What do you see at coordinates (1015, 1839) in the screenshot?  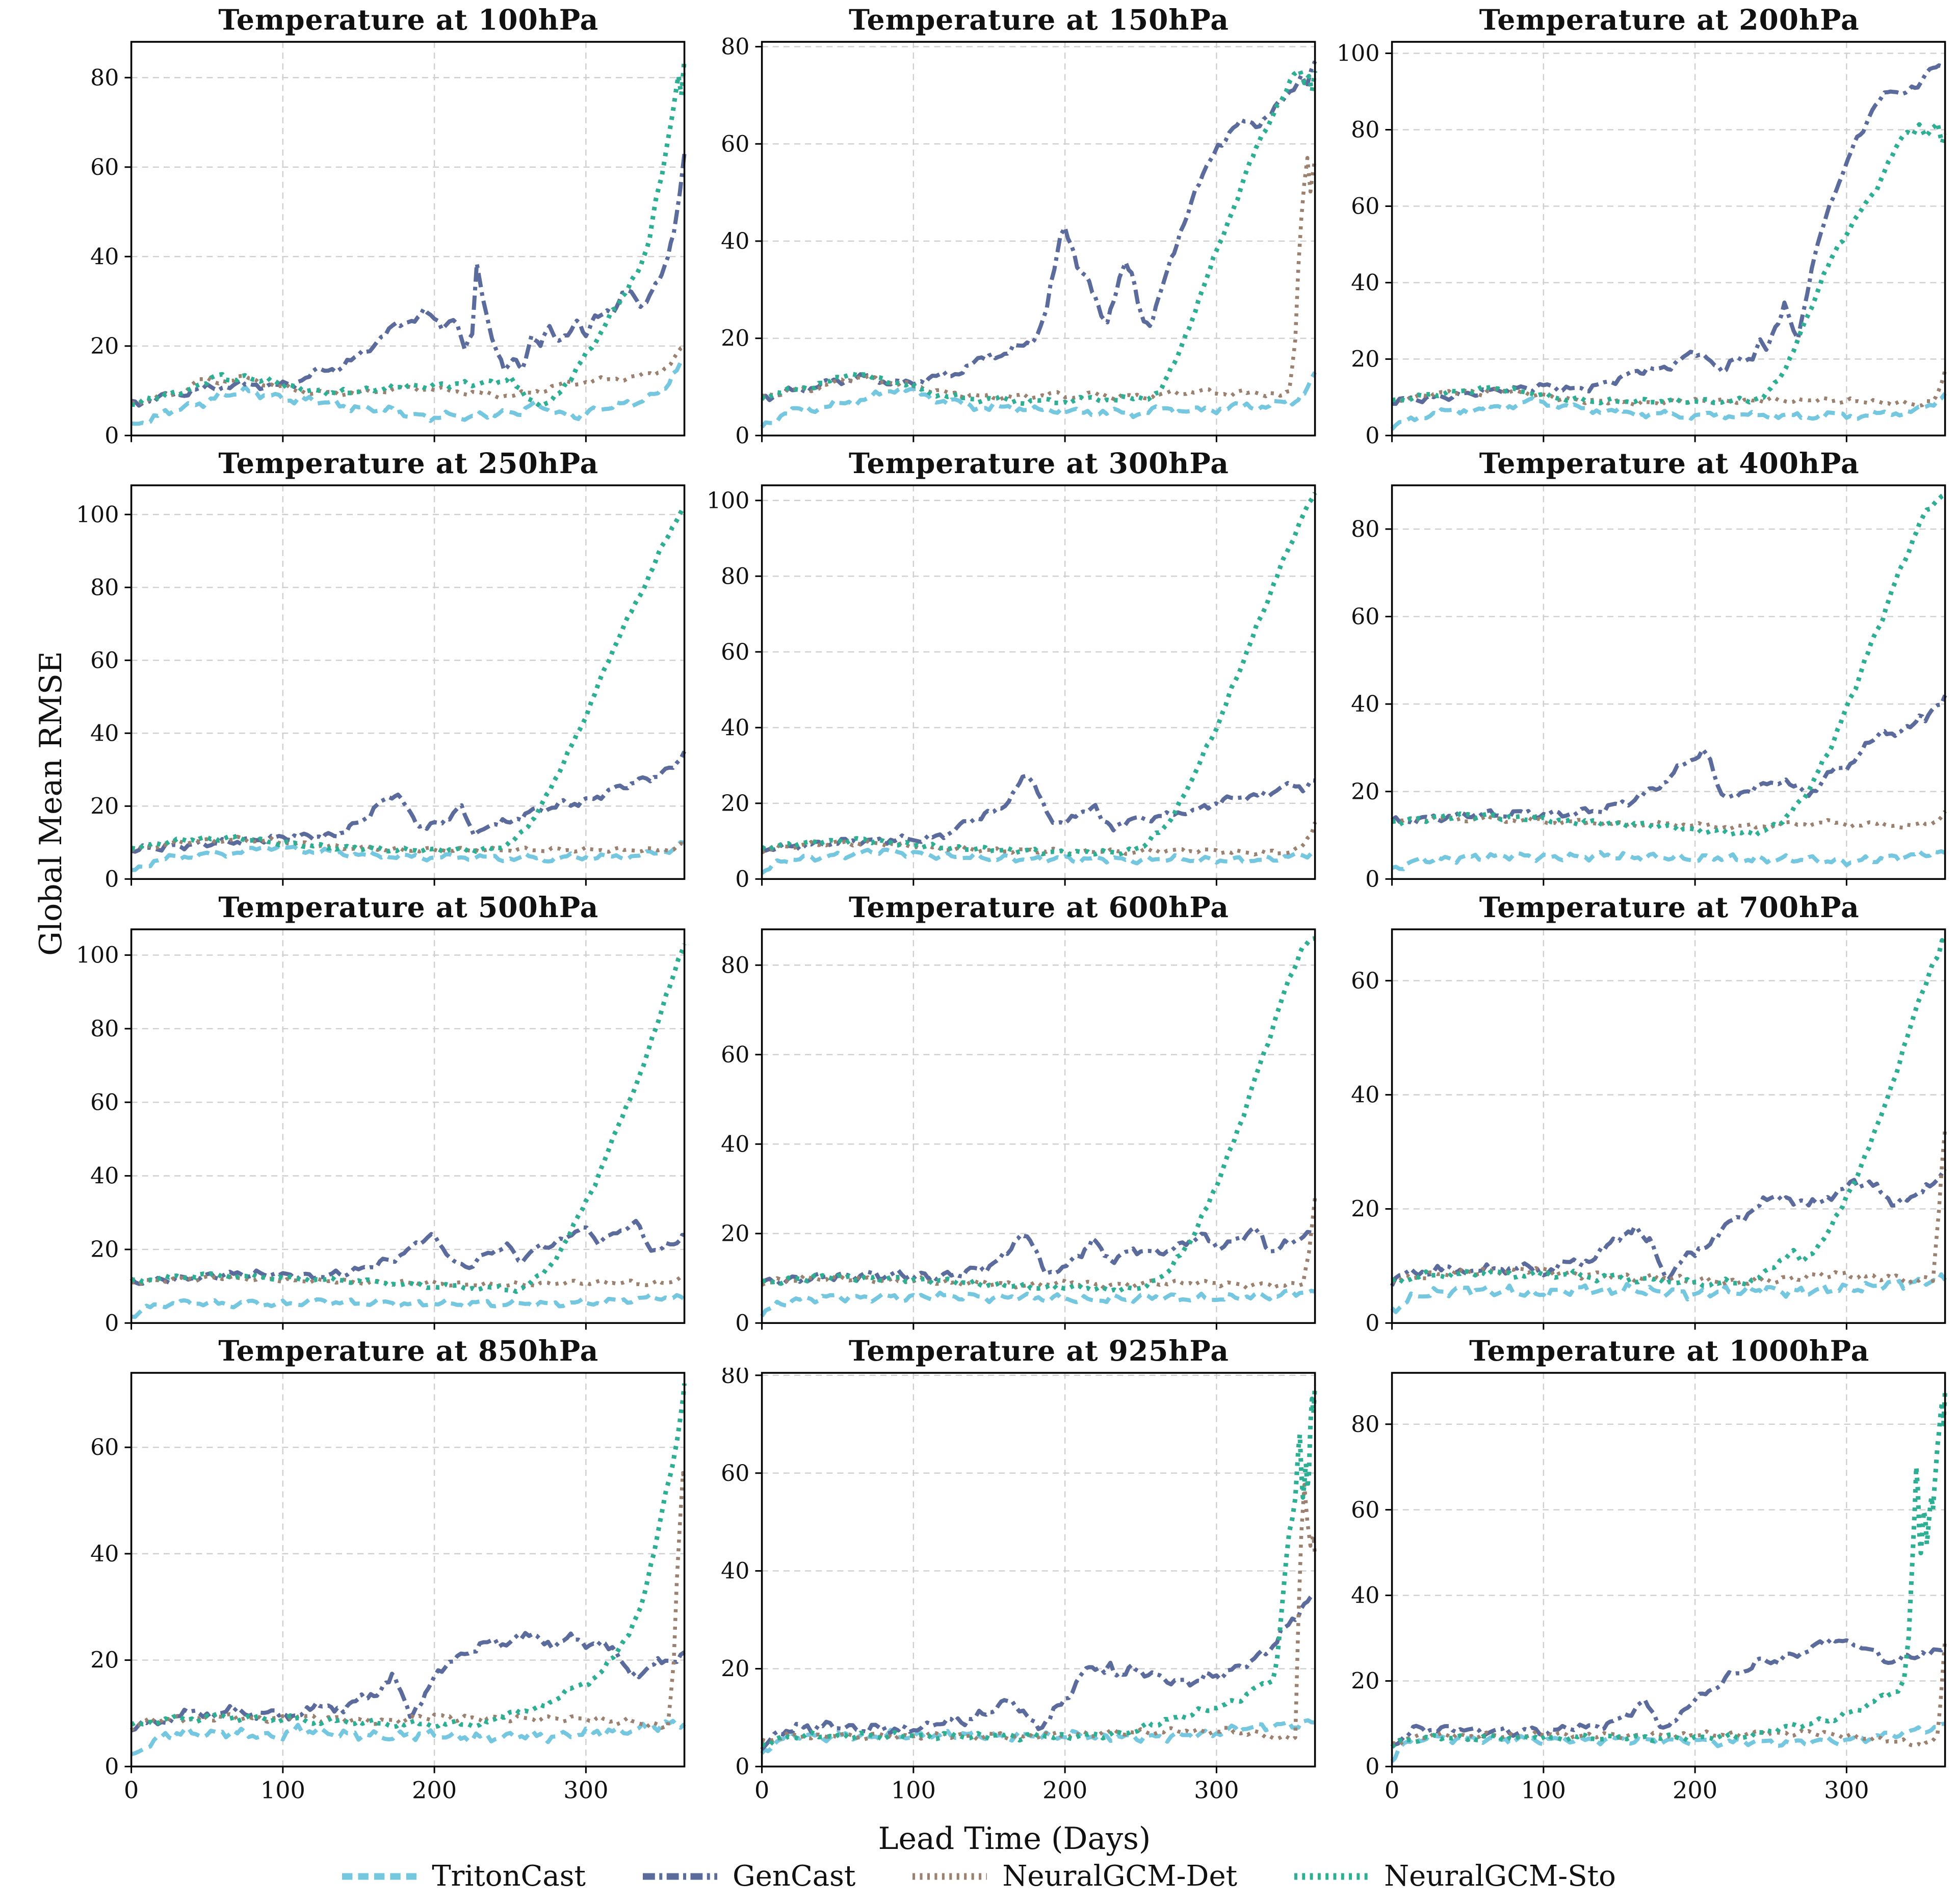 I see `x-axis-label: Lead Time (Days)` at bounding box center [1015, 1839].